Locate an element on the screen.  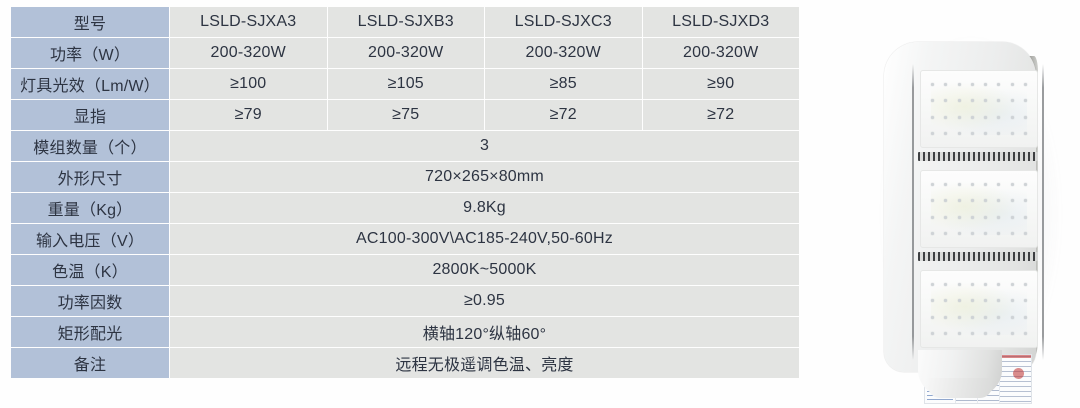
table-row: 矩形配光 横轴120°纵轴60° is located at coordinates (405, 332).